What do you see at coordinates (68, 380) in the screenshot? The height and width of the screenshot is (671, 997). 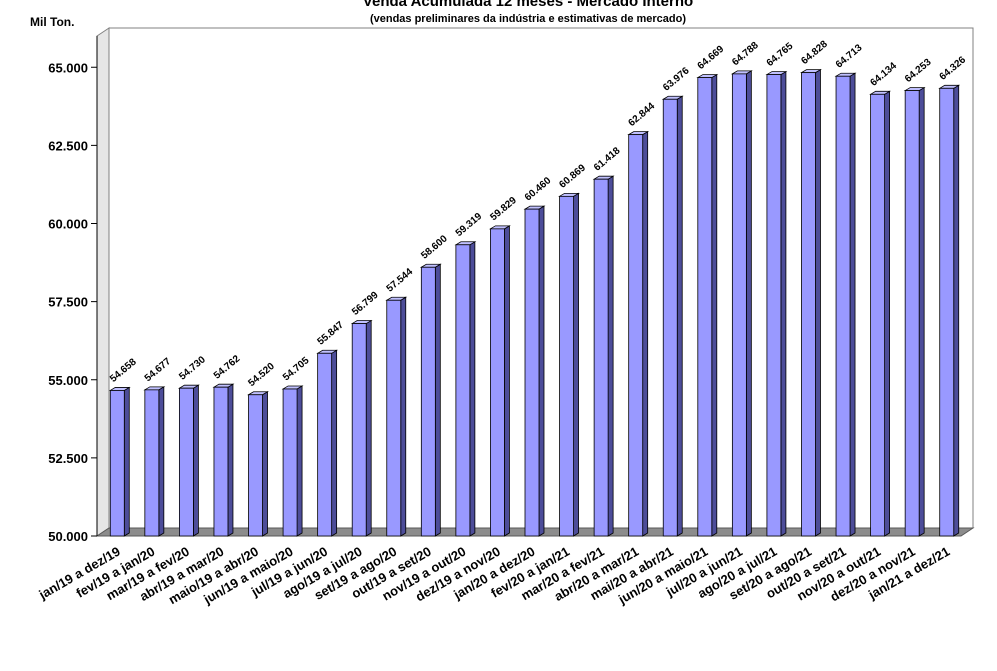 I see `y-tick-label: 55.000` at bounding box center [68, 380].